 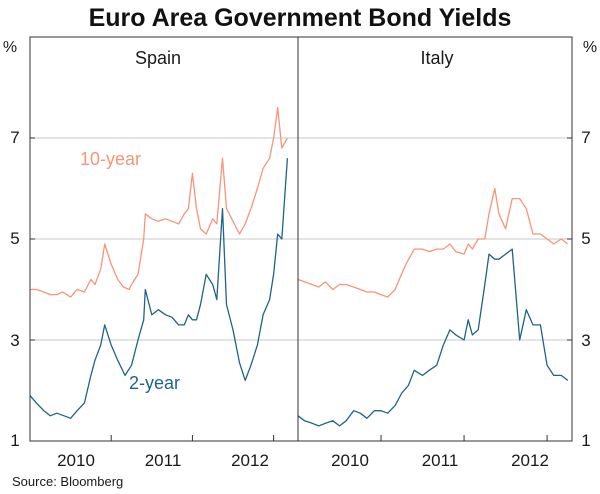 What do you see at coordinates (158, 58) in the screenshot?
I see `panel-title-spain: Spain` at bounding box center [158, 58].